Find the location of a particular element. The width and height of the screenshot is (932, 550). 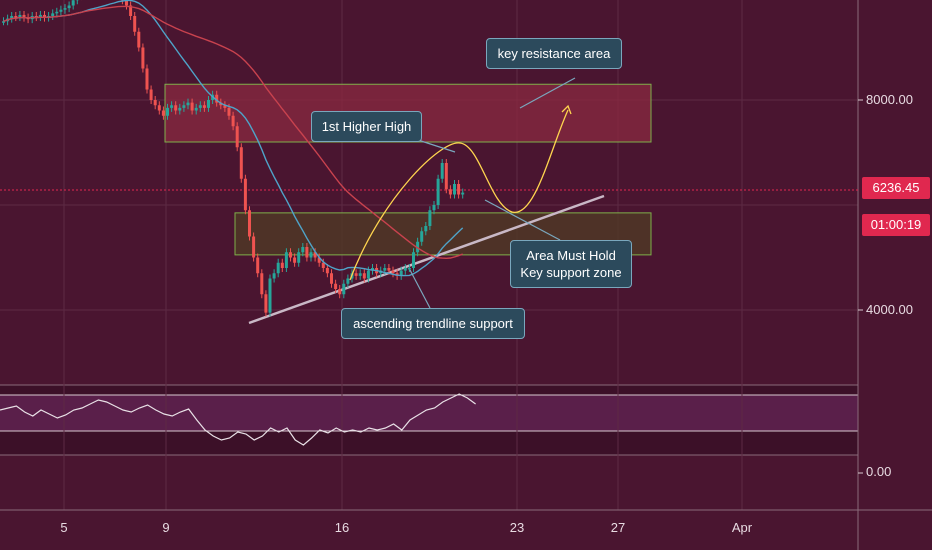

y-tick-4000: 4000.00 is located at coordinates (889, 309).